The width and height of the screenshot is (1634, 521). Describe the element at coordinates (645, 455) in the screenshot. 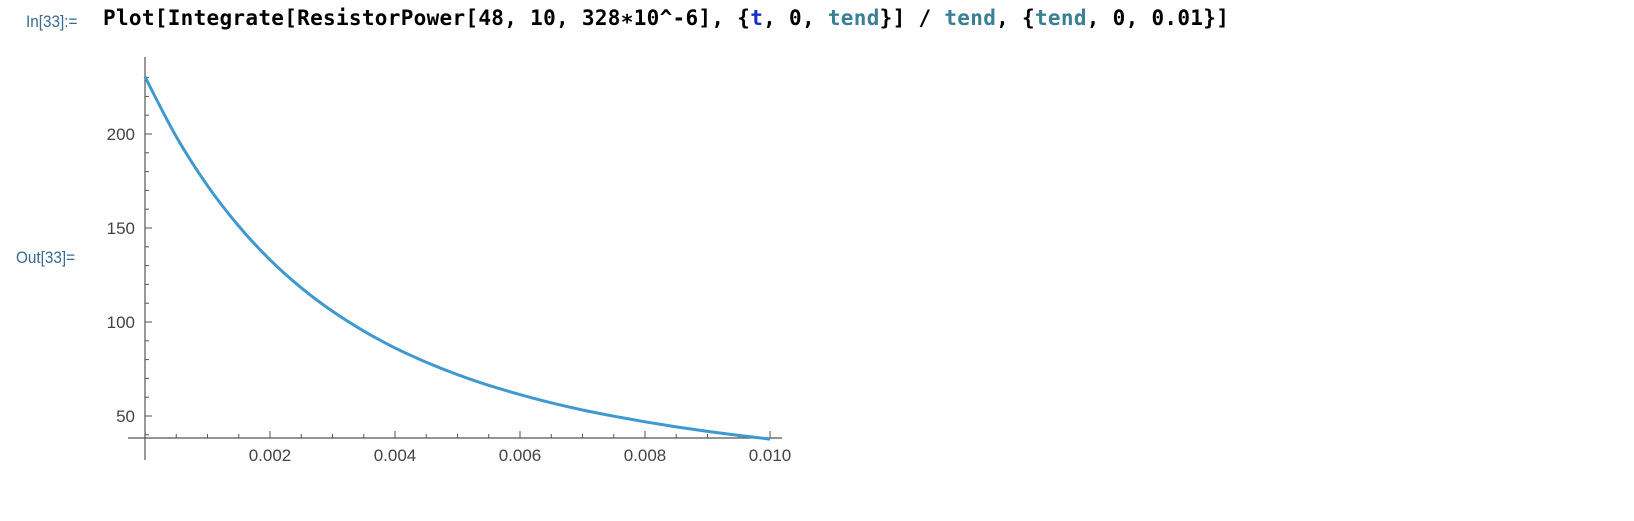

I see `x-tick-label: 0.008` at that location.